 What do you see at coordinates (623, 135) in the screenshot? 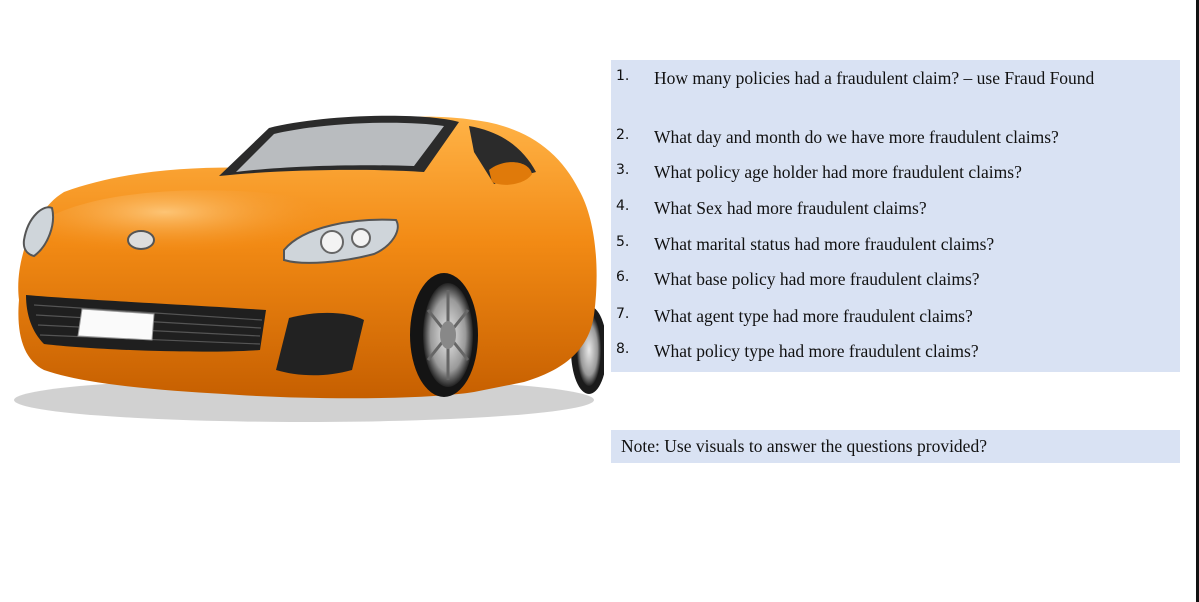
I see `question-number-2: 2.` at bounding box center [623, 135].